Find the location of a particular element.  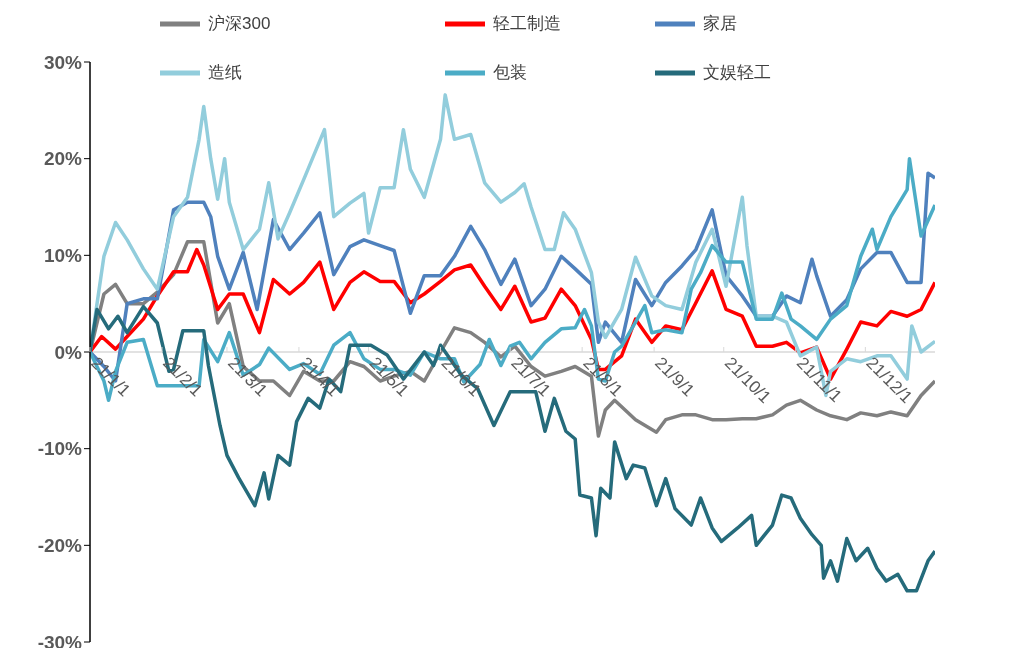

y-tick-label: -20% is located at coordinates (60, 546).